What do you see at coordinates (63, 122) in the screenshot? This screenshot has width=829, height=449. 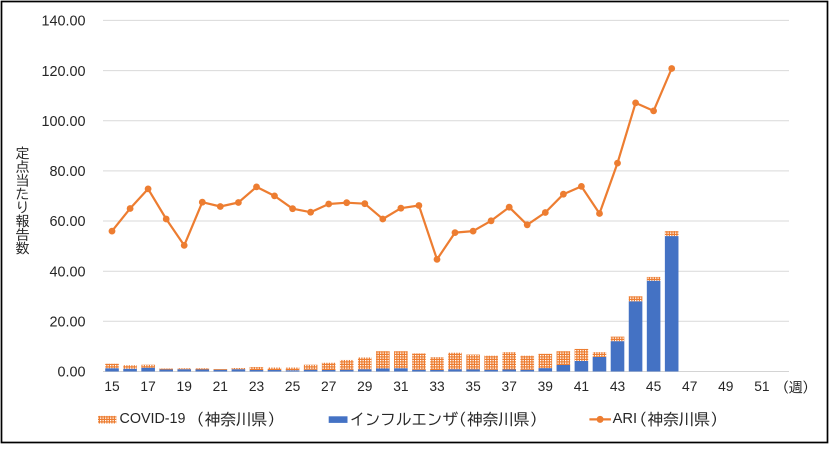 I see `svg-text: 100.00` at bounding box center [63, 122].